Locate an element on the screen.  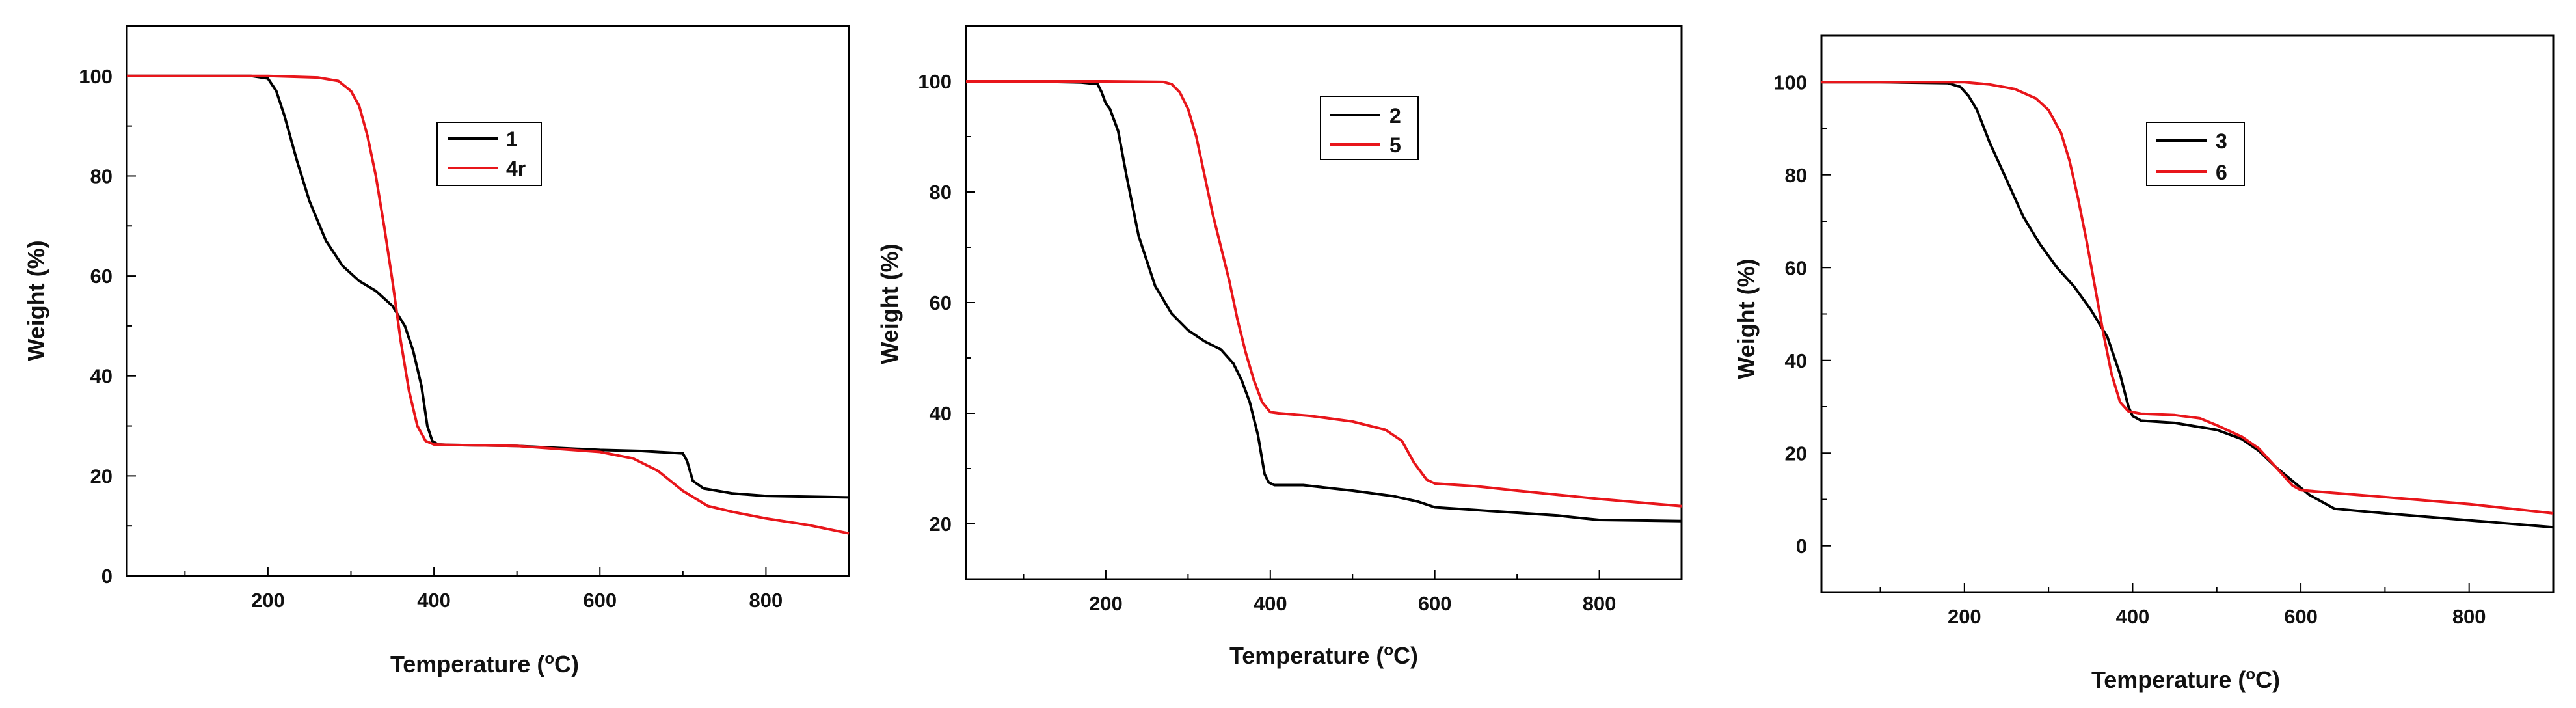
legend: 2 5 is located at coordinates (1369, 128).